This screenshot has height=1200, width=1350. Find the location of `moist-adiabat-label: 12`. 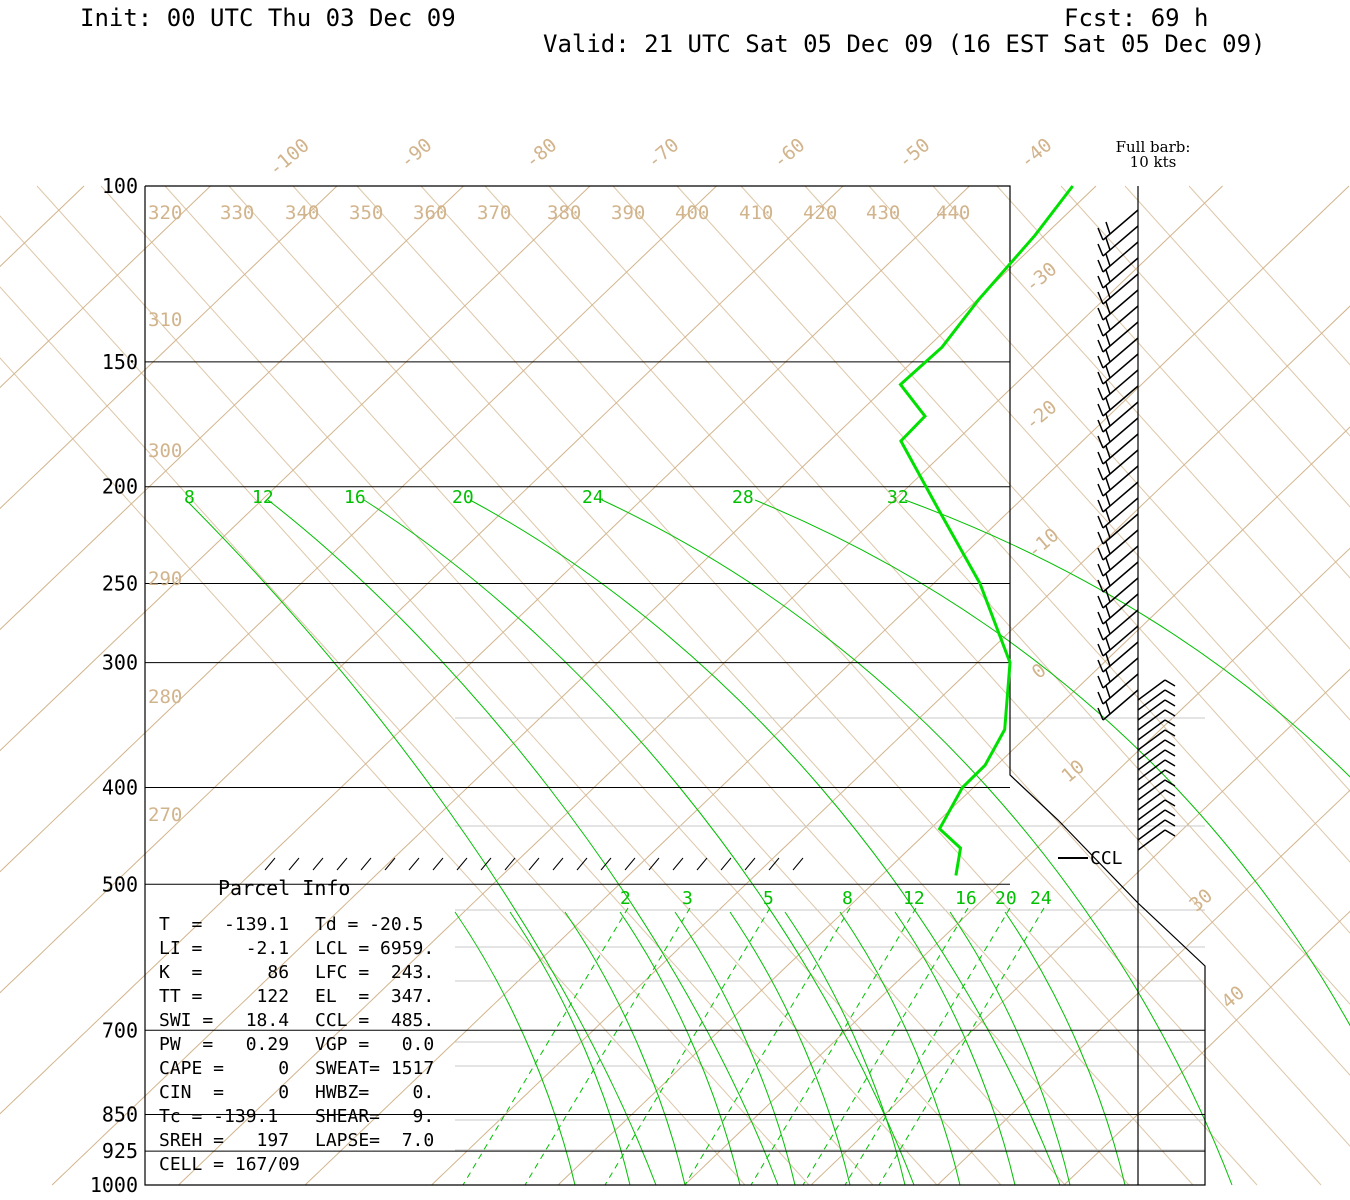

moist-adiabat-label: 12 is located at coordinates (263, 497).